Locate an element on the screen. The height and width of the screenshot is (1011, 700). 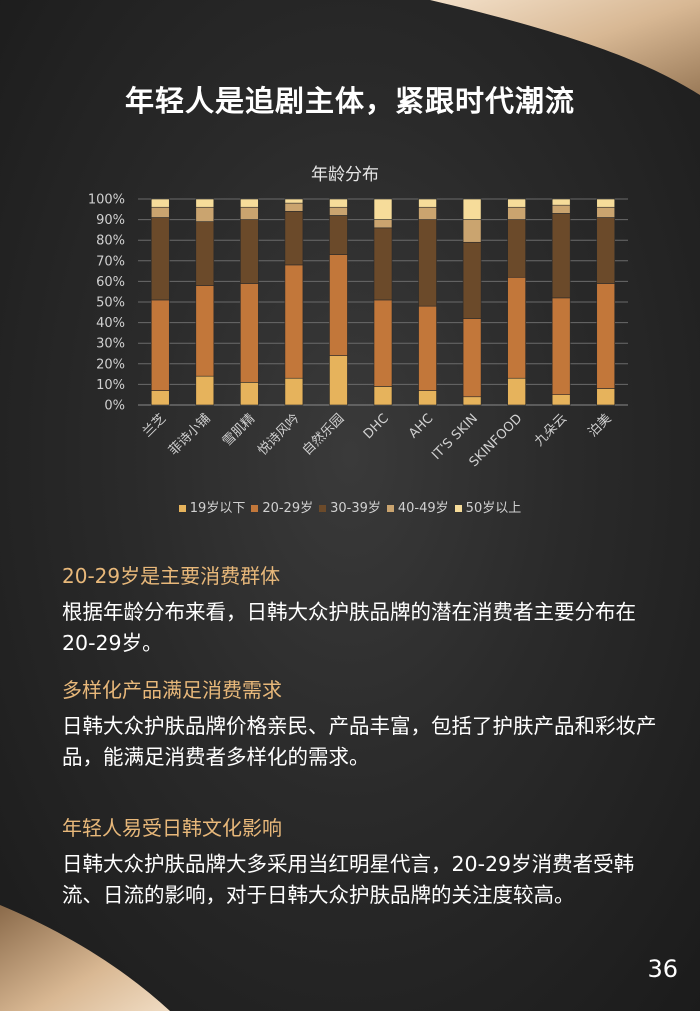
x-tick-label: 九朵云 is located at coordinates (551, 430).